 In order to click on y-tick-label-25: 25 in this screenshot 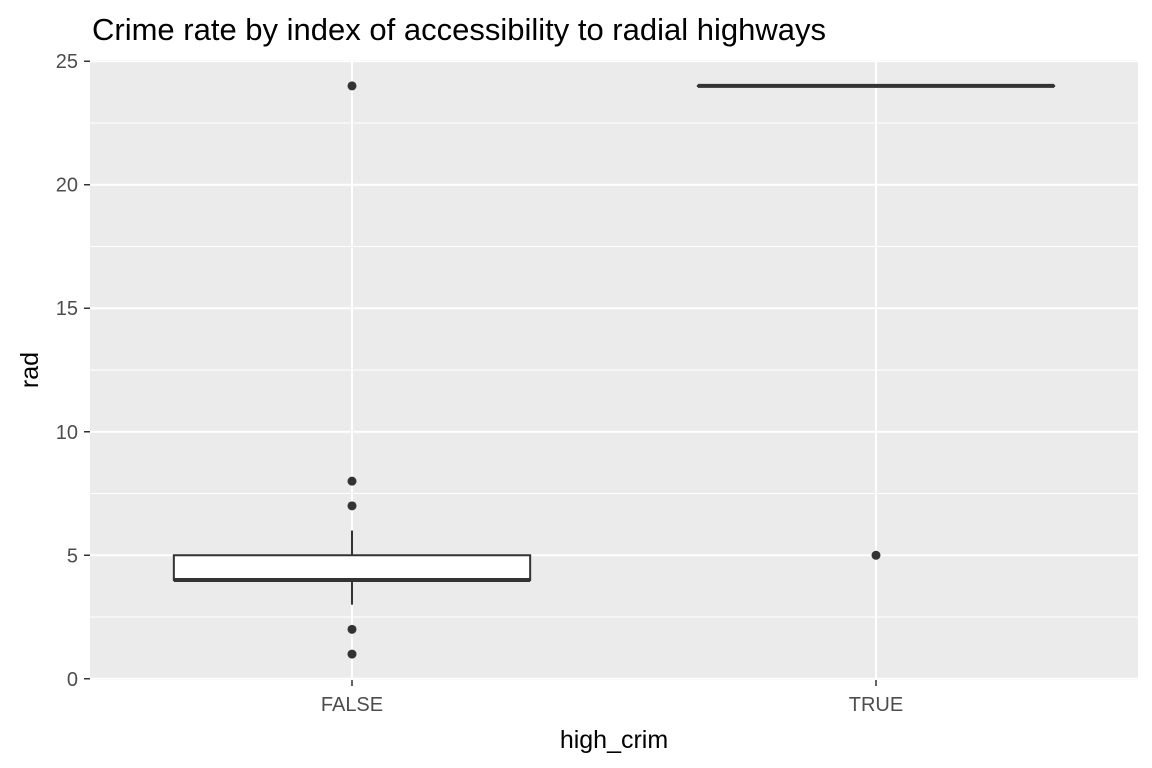, I will do `click(67, 62)`.